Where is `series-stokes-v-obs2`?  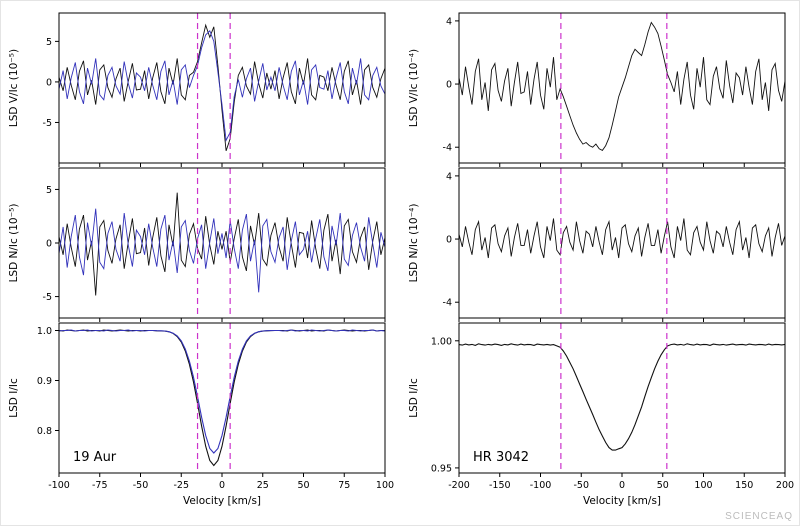
series-stokes-v-obs2 is located at coordinates (222, 85).